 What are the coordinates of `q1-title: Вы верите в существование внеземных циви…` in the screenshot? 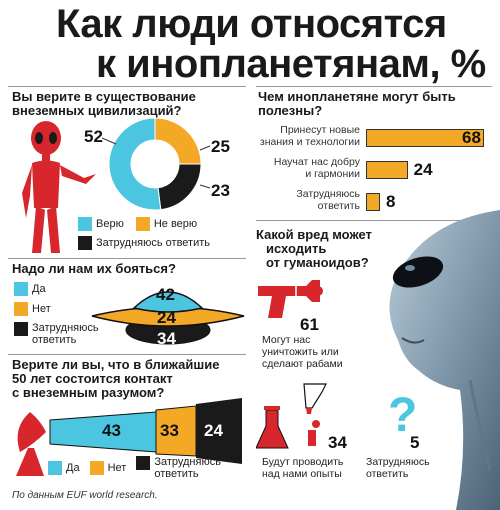 It's located at (130, 104).